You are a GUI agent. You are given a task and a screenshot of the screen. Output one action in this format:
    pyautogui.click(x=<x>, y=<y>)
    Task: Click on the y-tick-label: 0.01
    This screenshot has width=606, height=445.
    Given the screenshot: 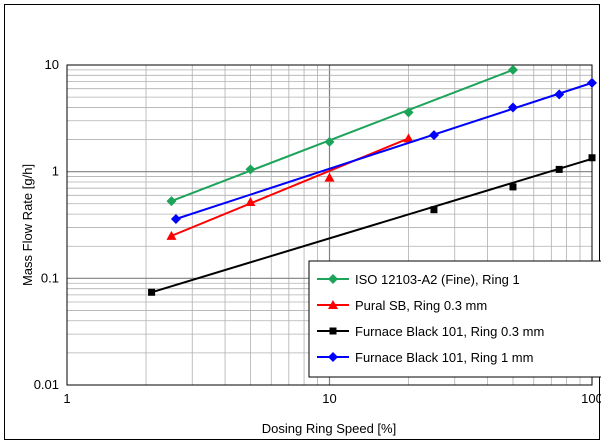 What is the action you would take?
    pyautogui.click(x=46, y=384)
    